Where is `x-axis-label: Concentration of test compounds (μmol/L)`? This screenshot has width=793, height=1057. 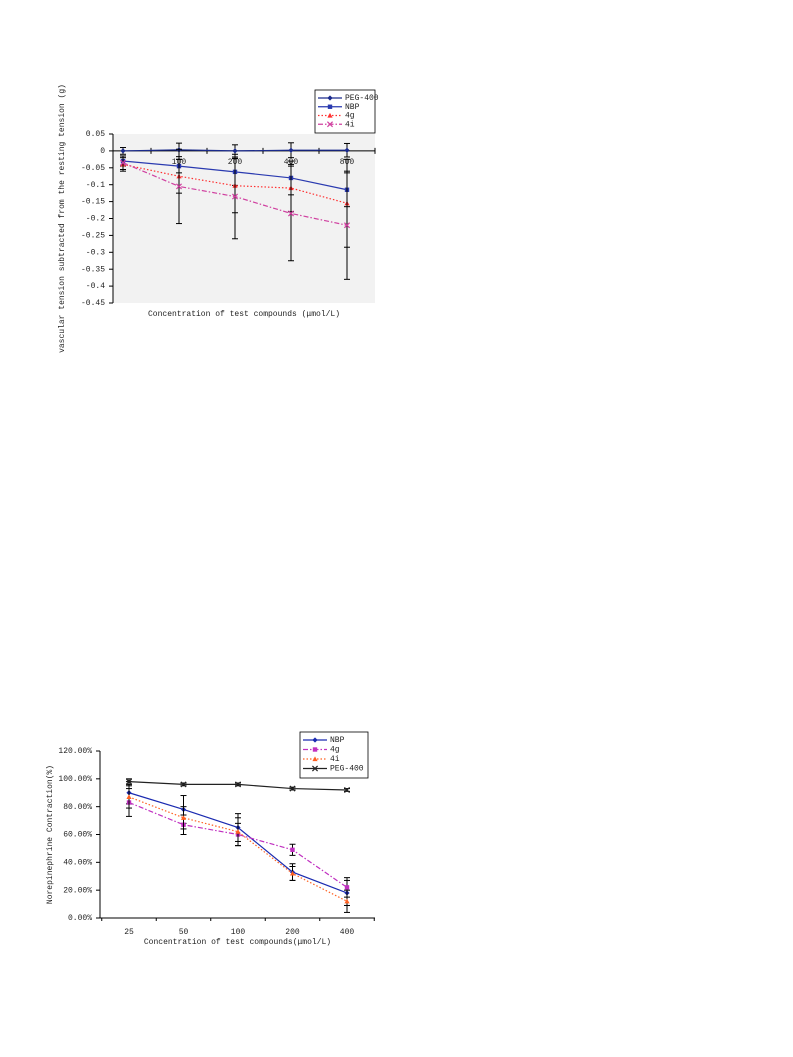
x-axis-label: Concentration of test compounds (μmol/L) is located at coordinates (244, 314).